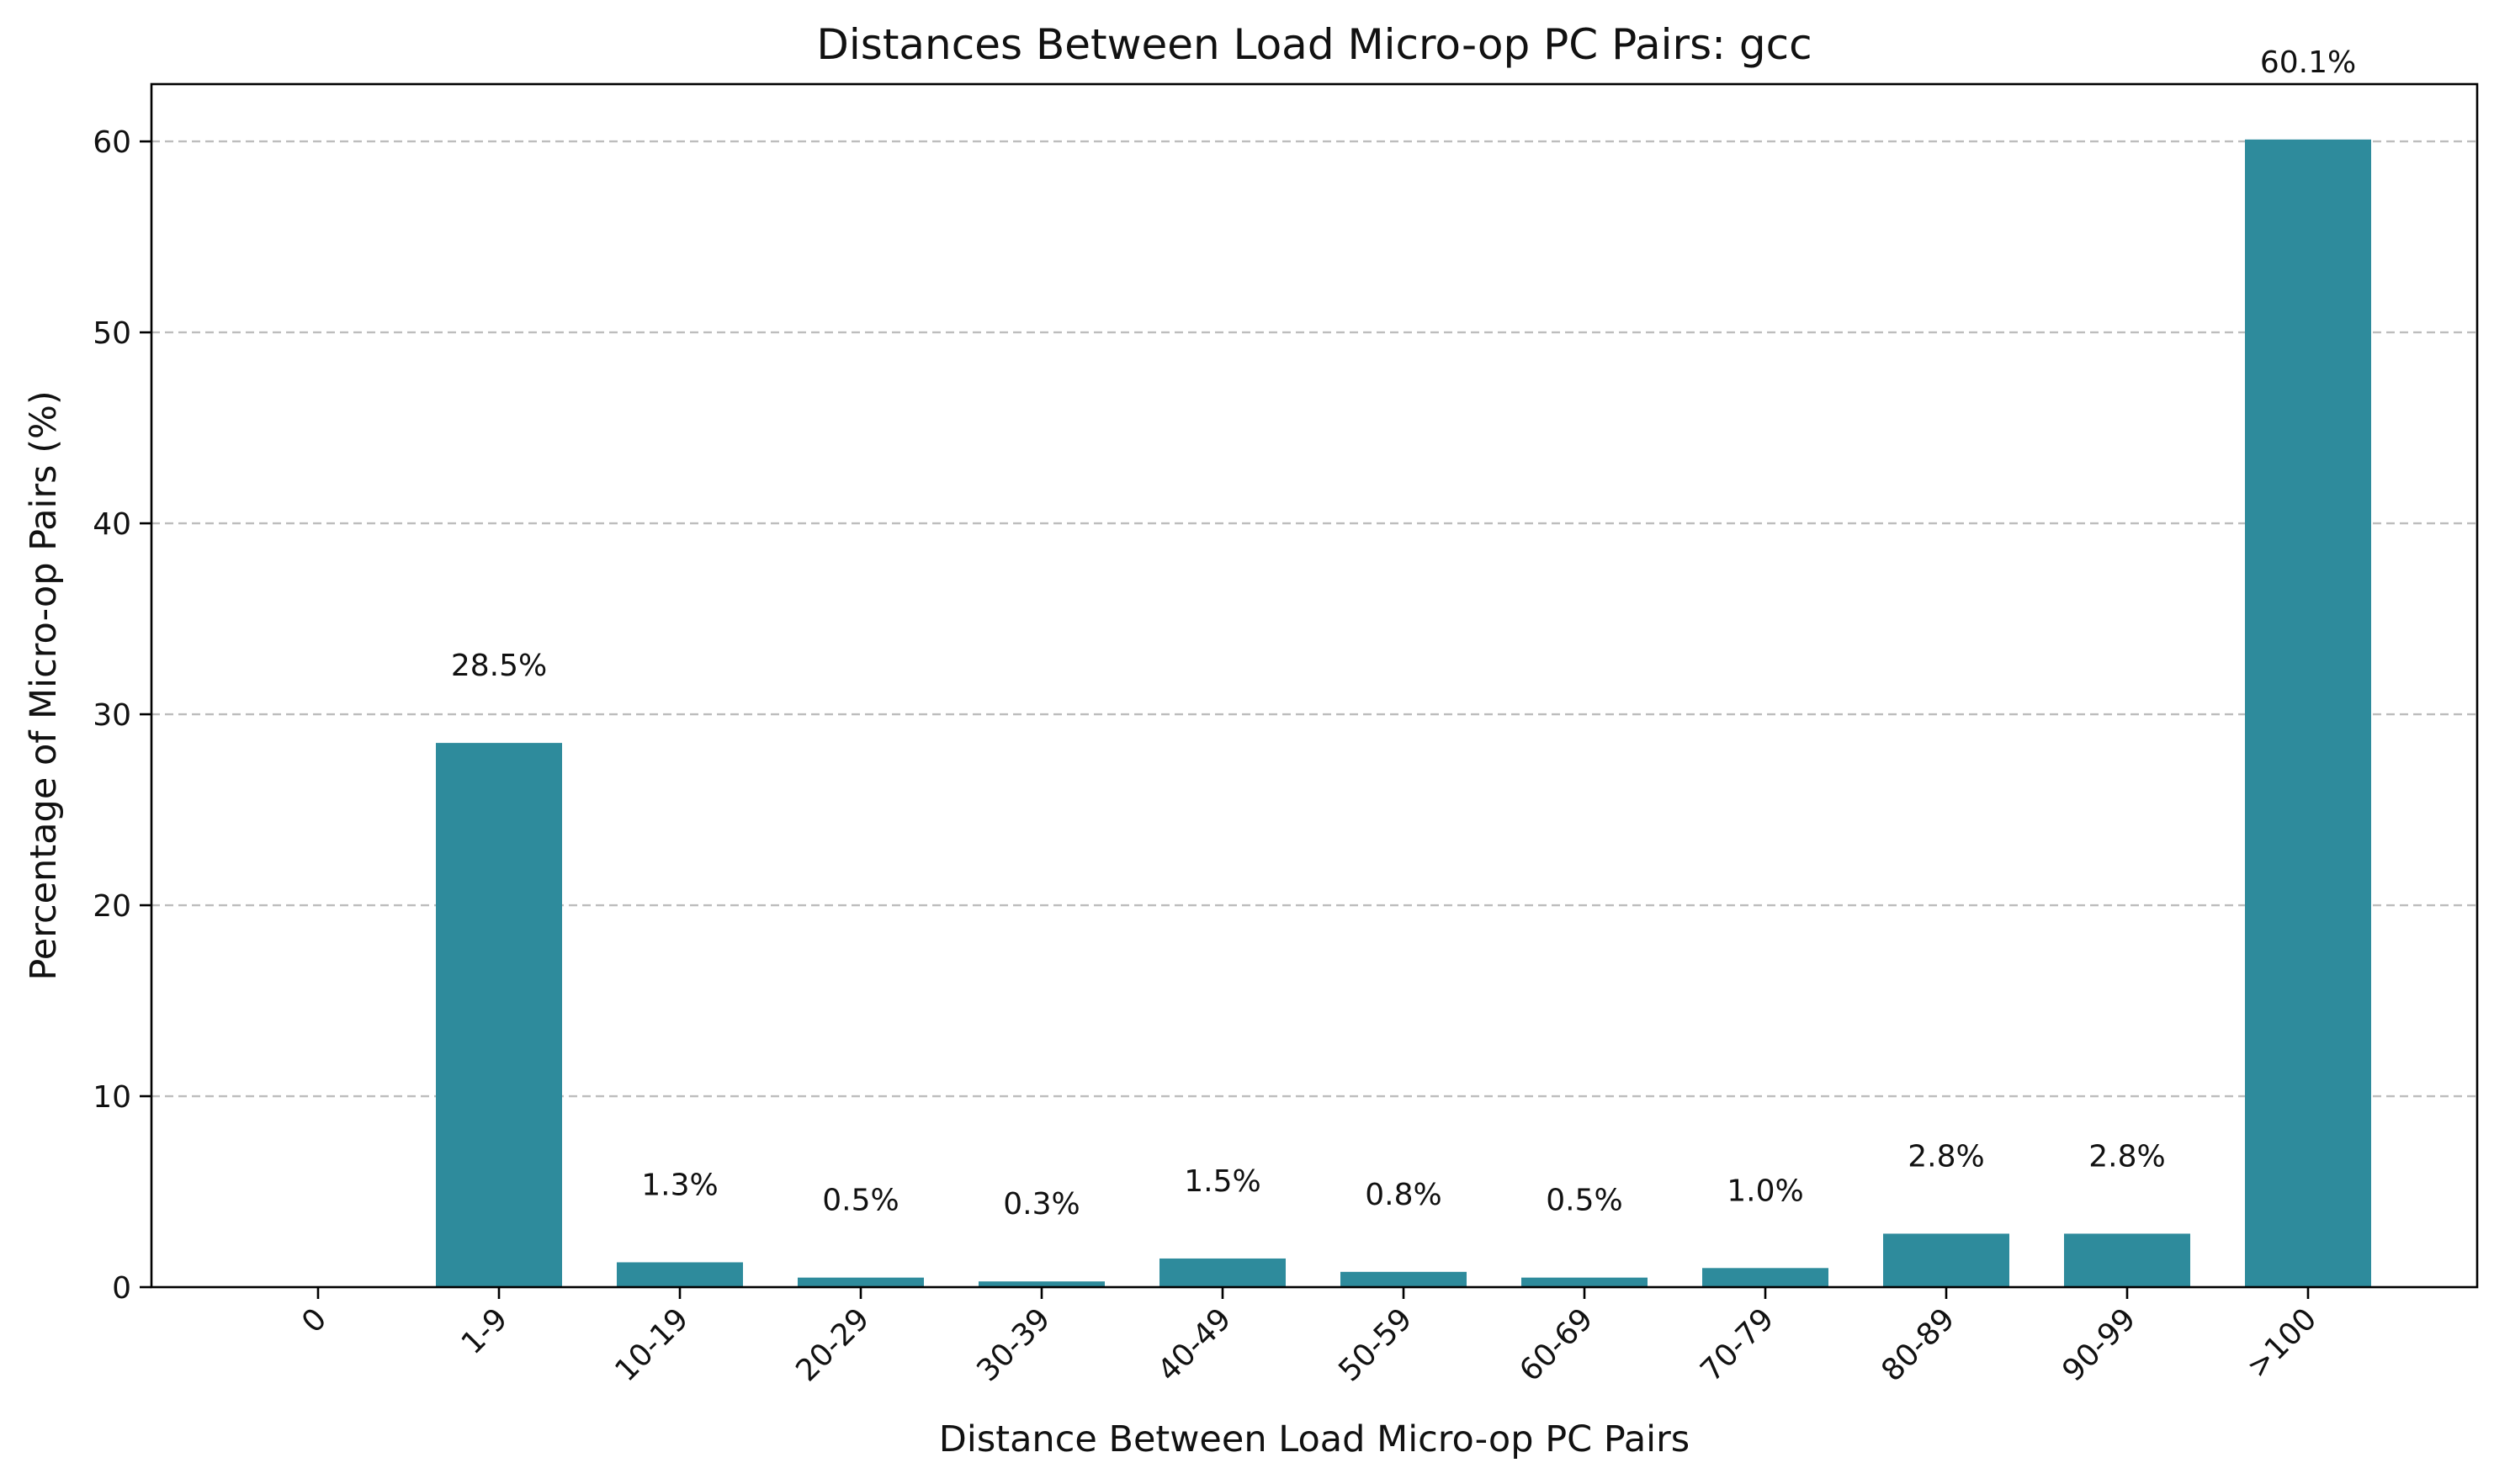 The width and height of the screenshot is (2494, 1484). What do you see at coordinates (679, 1185) in the screenshot?
I see `bar-value-label: 1.3%` at bounding box center [679, 1185].